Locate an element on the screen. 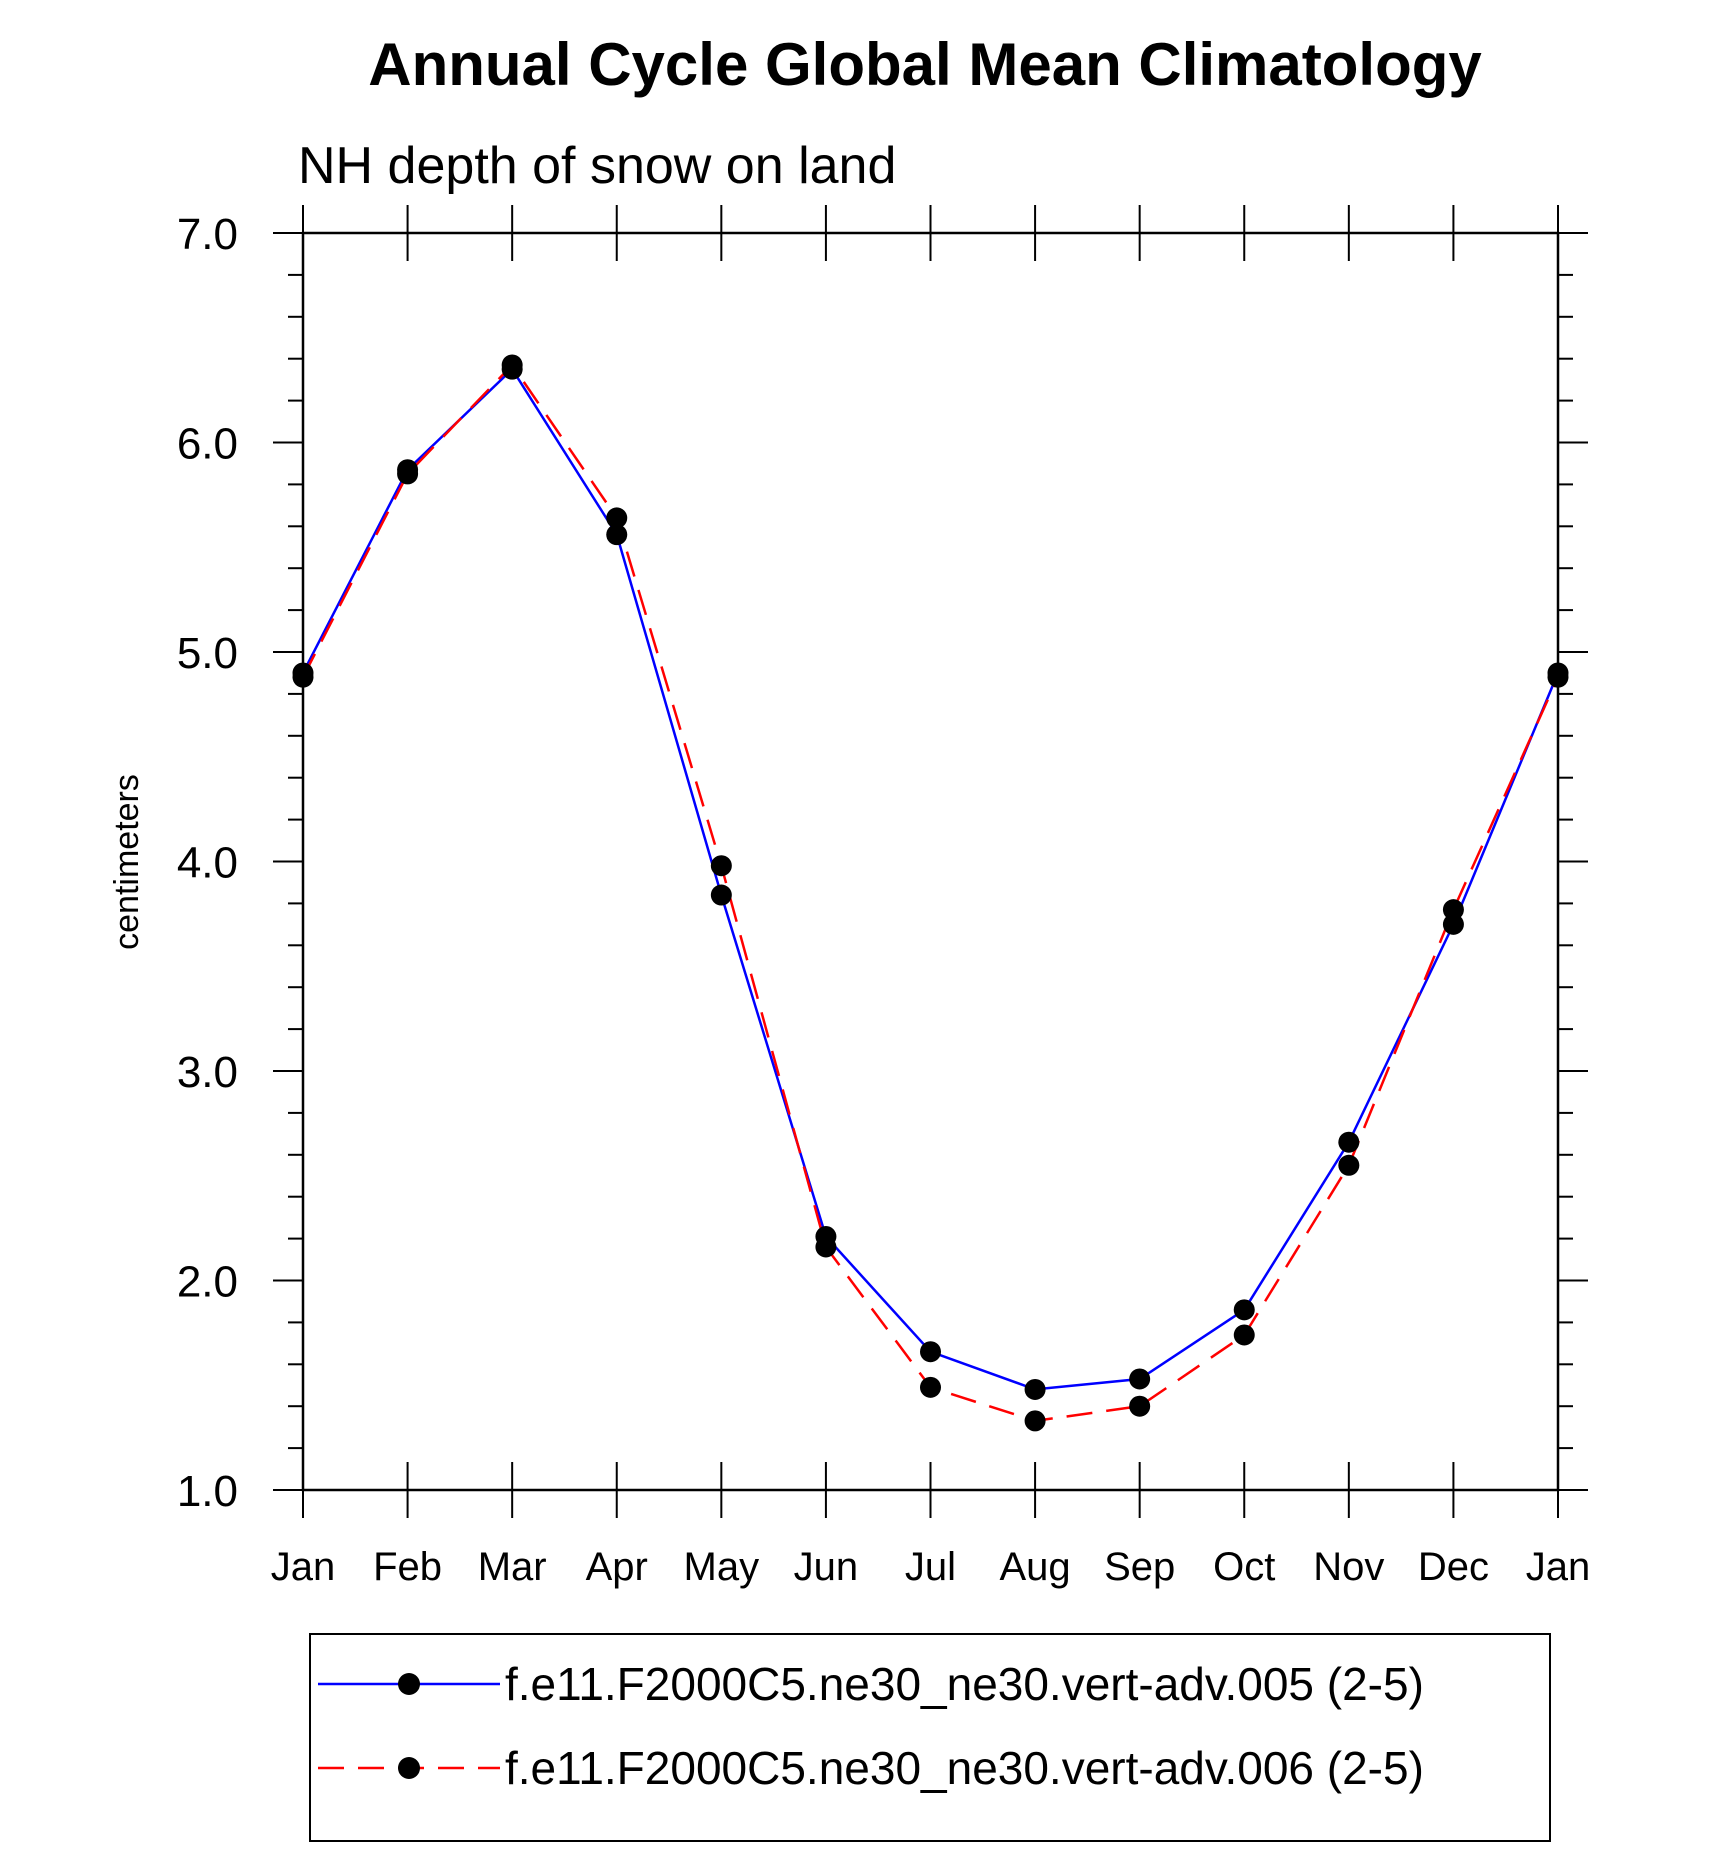 The height and width of the screenshot is (1863, 1710). x-tick-label: Jul is located at coordinates (930, 1567).